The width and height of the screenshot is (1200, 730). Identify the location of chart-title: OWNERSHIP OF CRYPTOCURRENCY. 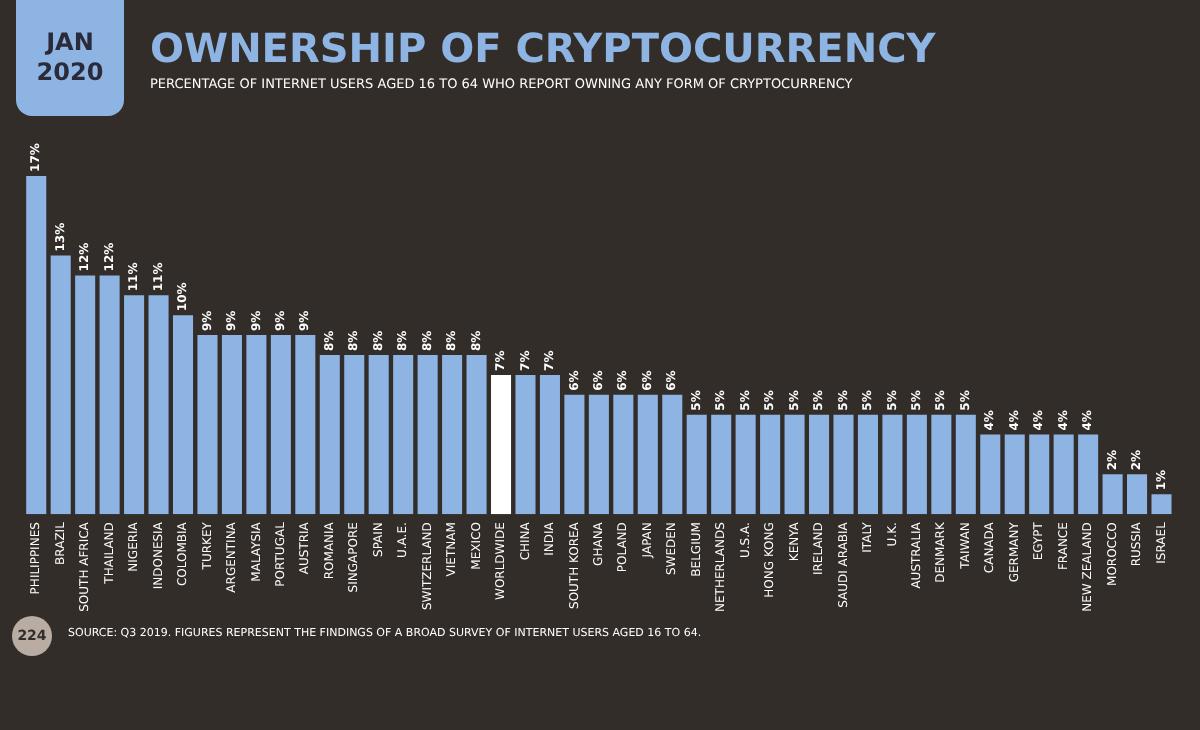
(543, 48).